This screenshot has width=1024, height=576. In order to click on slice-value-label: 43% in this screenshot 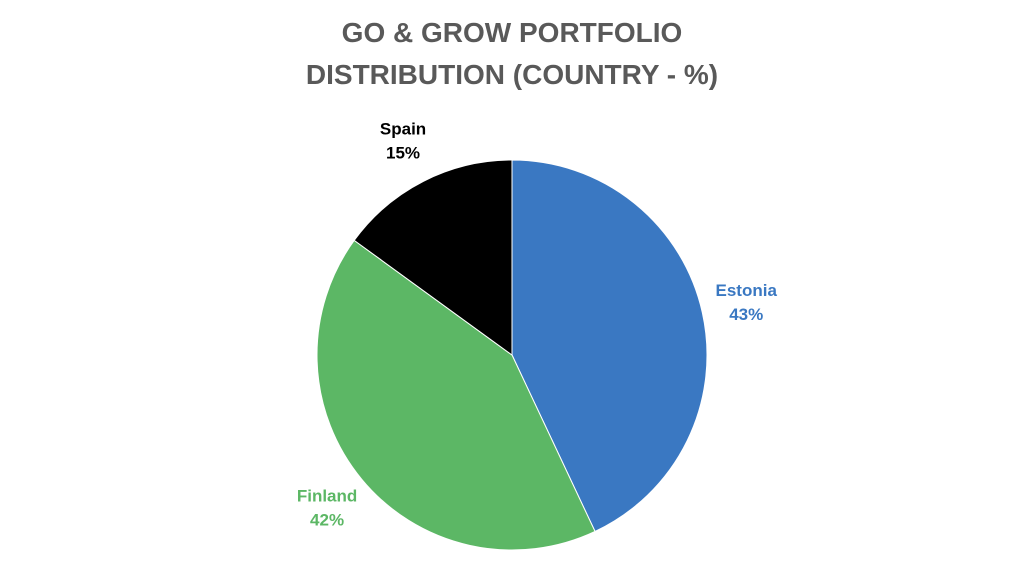, I will do `click(746, 314)`.